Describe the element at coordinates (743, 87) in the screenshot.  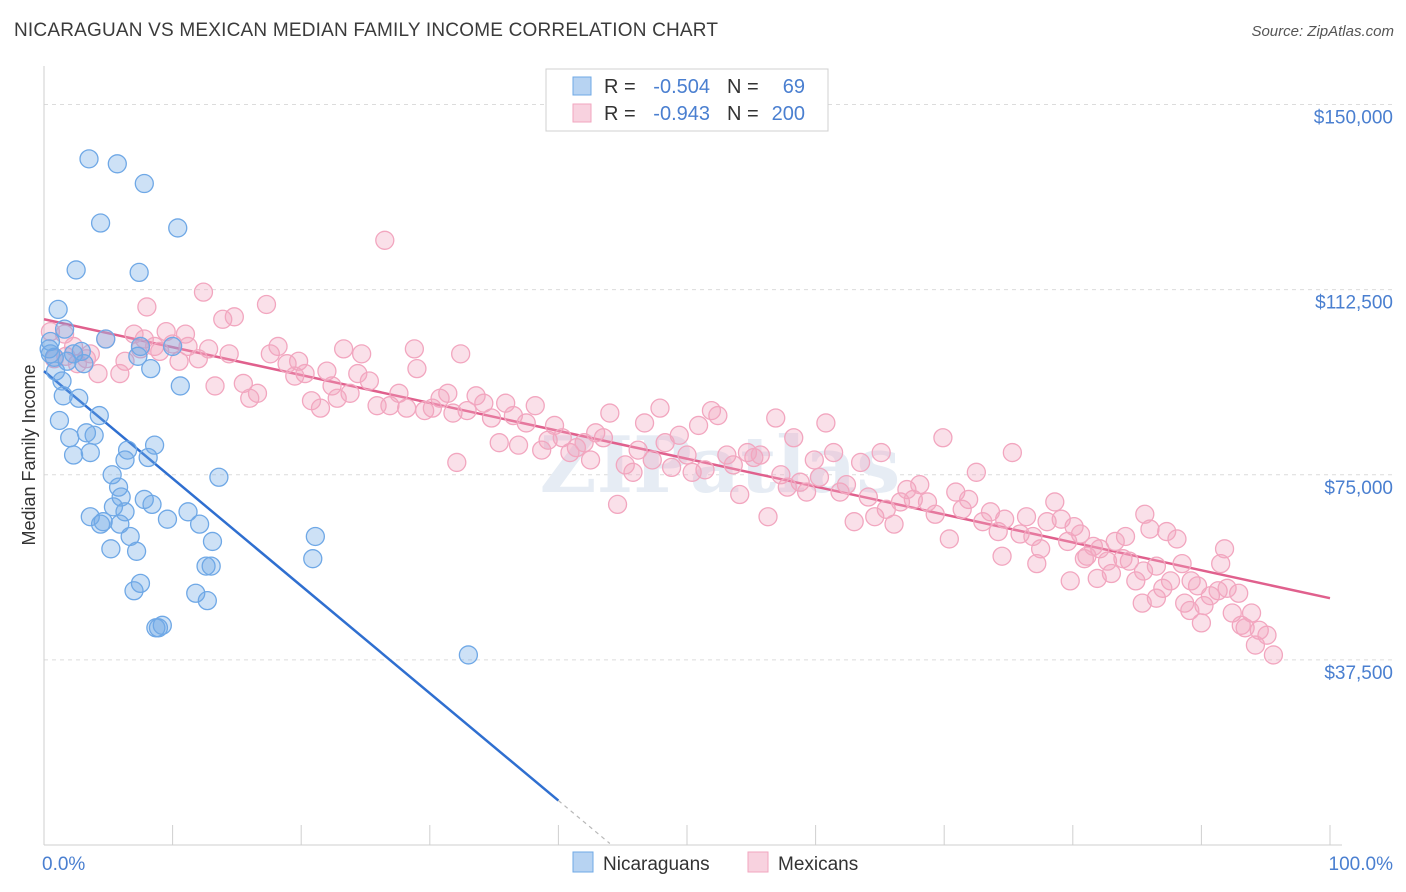
I see `legend-n-label-0: N =` at that location.